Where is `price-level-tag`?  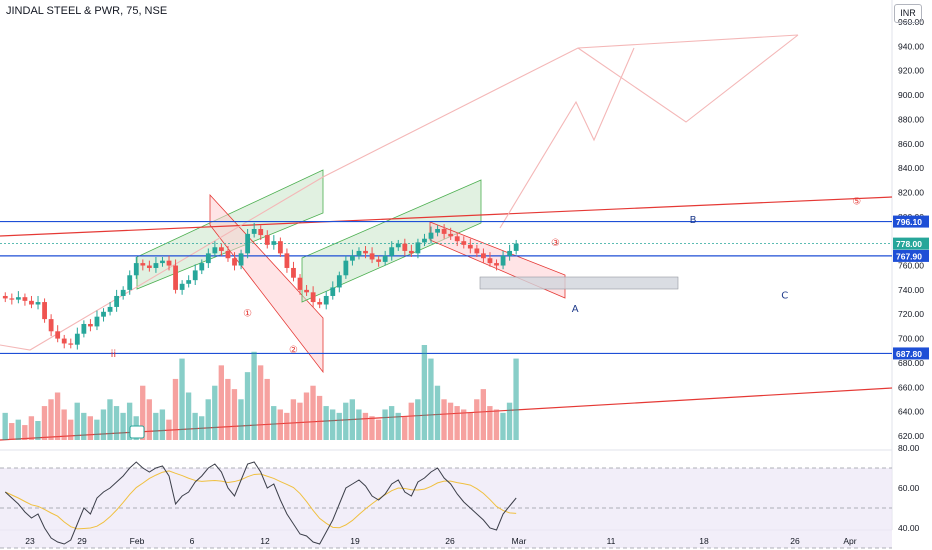 price-level-tag is located at coordinates (911, 221).